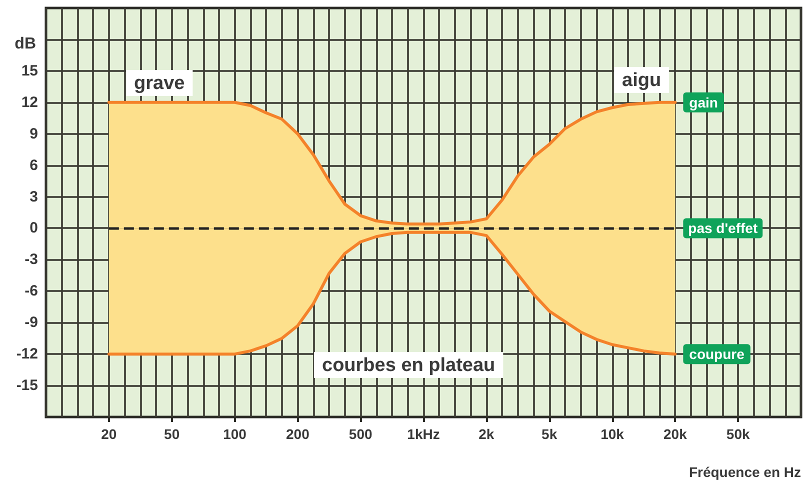  What do you see at coordinates (409, 365) in the screenshot?
I see `annotation: courbes en plateau` at bounding box center [409, 365].